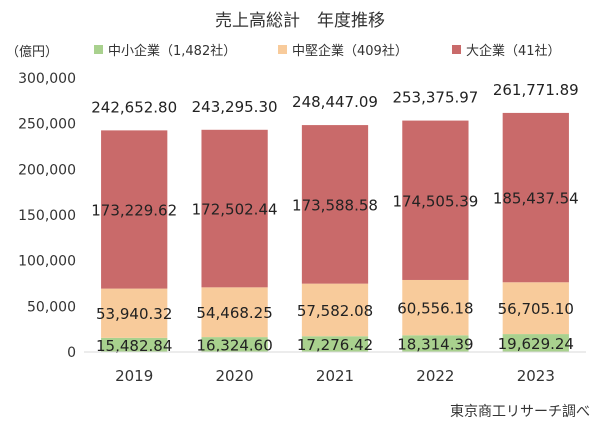 The height and width of the screenshot is (432, 600). I want to click on data-label: 57,582.08, so click(335, 311).